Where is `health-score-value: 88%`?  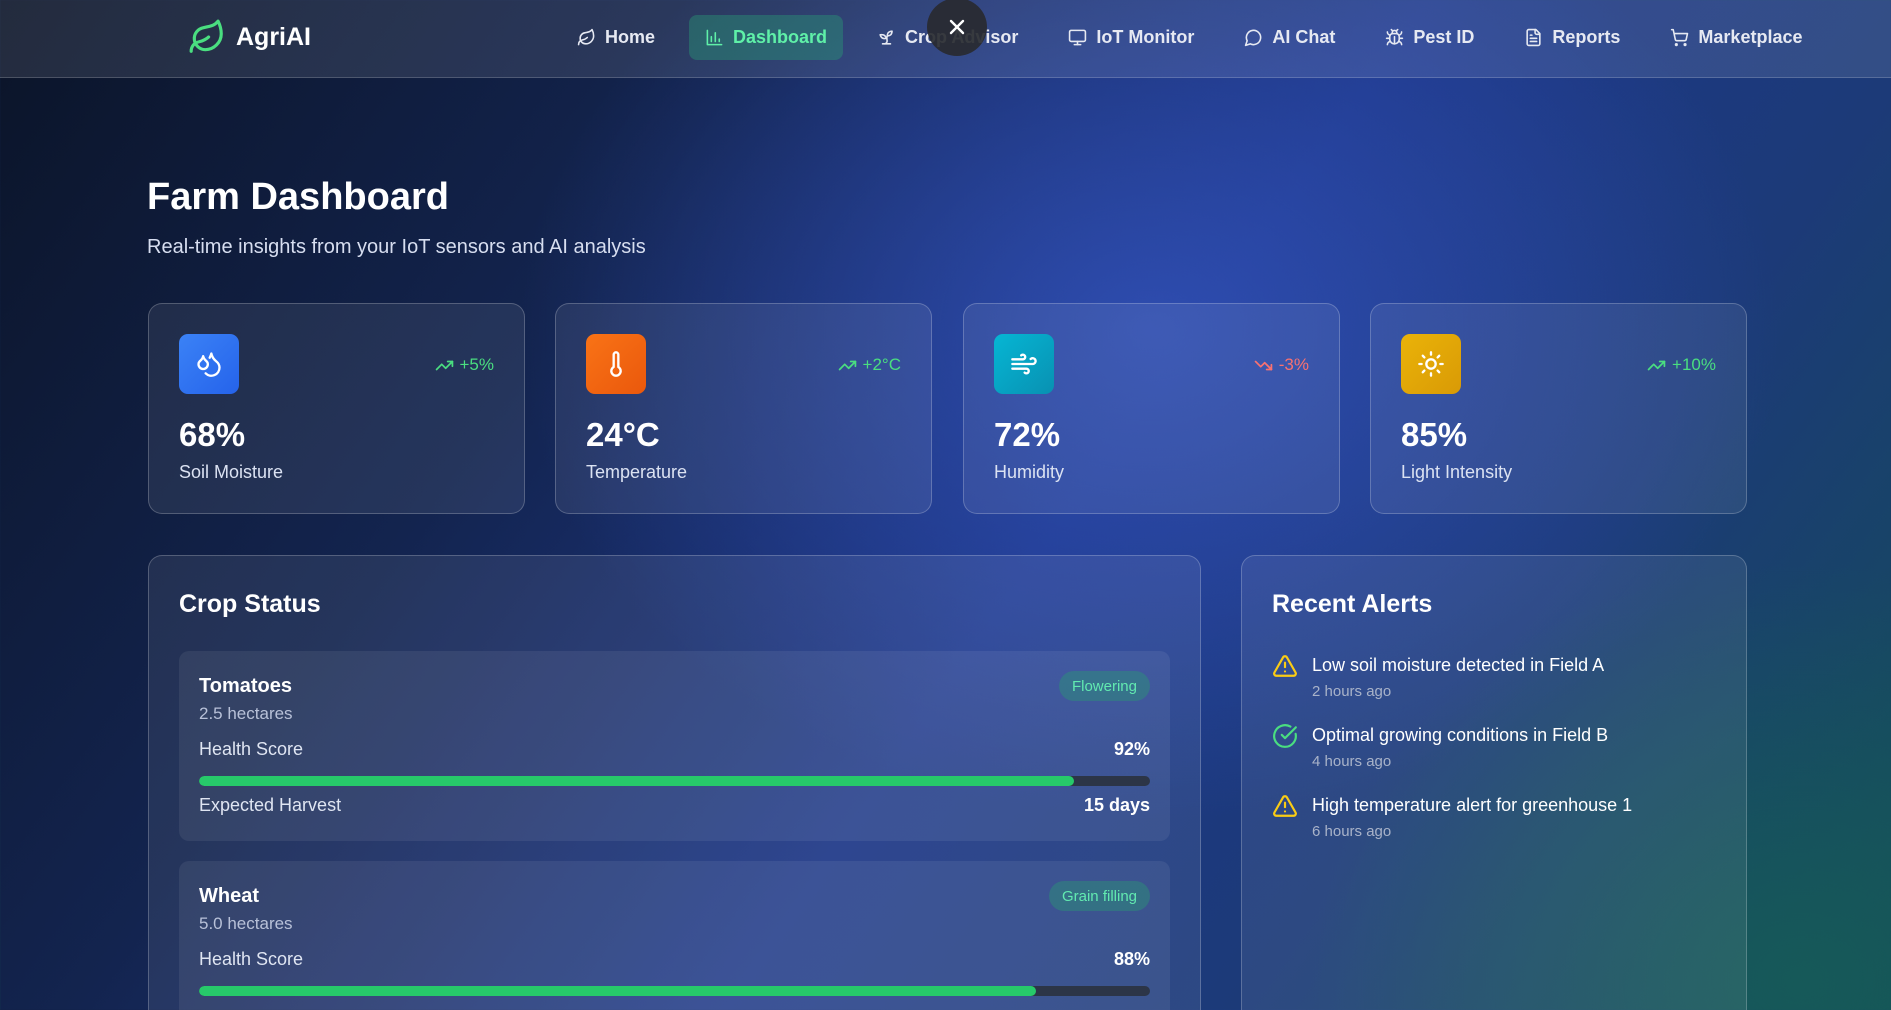
health-score-value: 88% is located at coordinates (1131, 959).